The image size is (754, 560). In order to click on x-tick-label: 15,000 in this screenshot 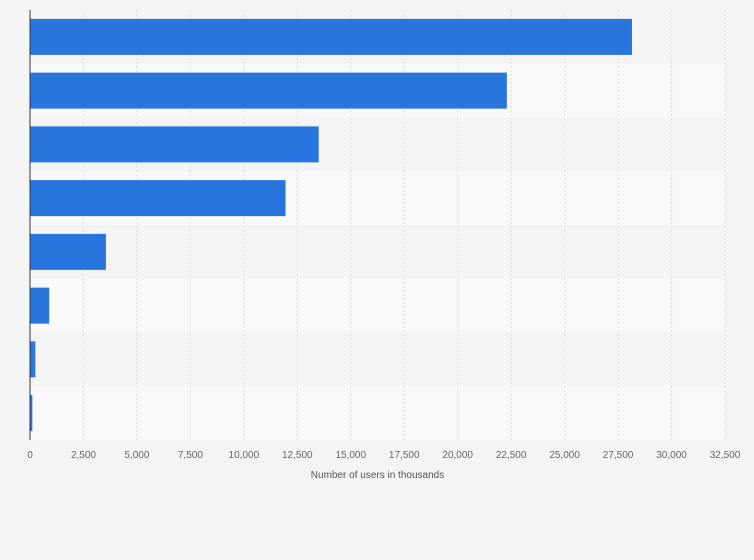, I will do `click(350, 455)`.